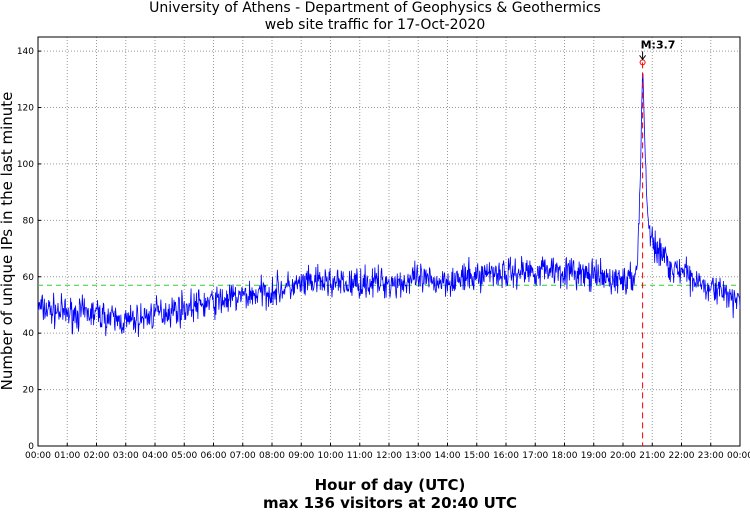 This screenshot has height=512, width=750. I want to click on x-tick-label: 20:00, so click(623, 456).